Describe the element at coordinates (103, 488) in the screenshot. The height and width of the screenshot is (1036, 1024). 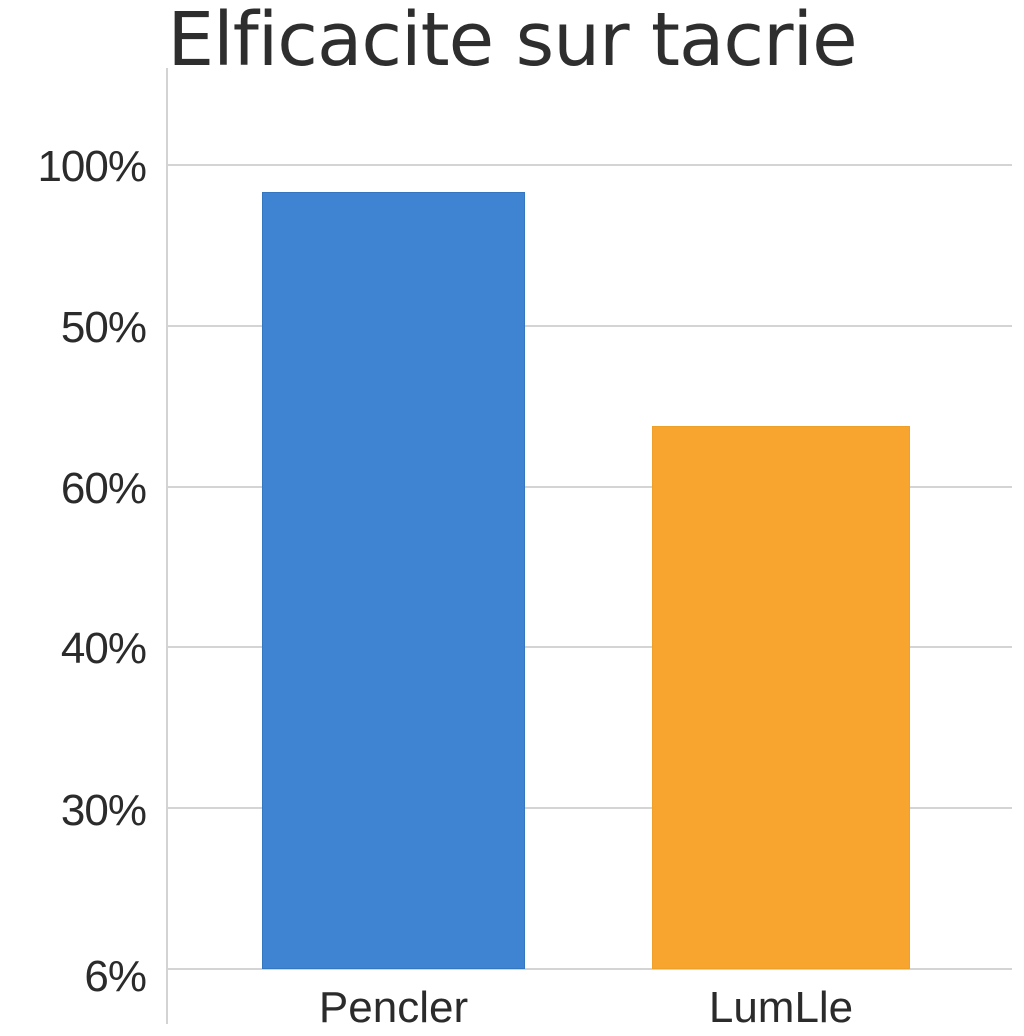
I see `y-tick-label: 60%` at that location.